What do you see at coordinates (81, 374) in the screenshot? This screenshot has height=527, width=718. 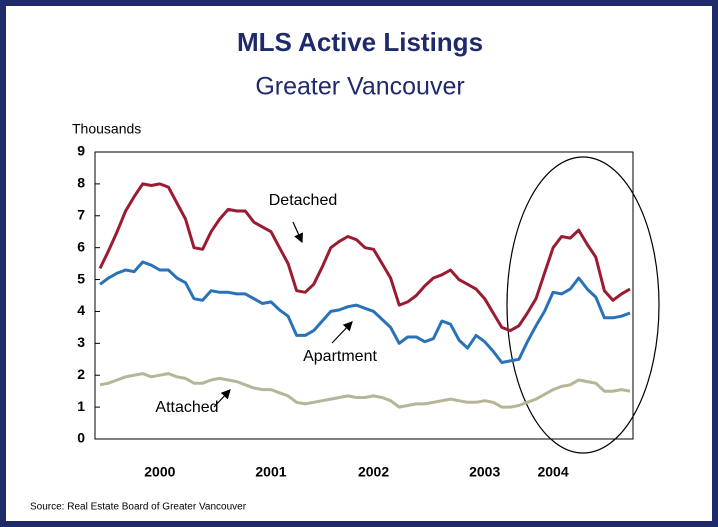 I see `y-tick-label: 2` at bounding box center [81, 374].